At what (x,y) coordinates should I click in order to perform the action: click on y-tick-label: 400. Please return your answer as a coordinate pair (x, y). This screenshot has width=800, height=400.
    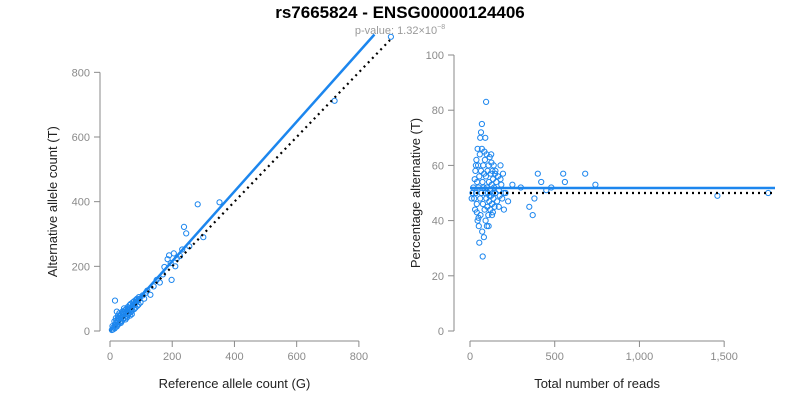
    Looking at the image, I should click on (81, 203).